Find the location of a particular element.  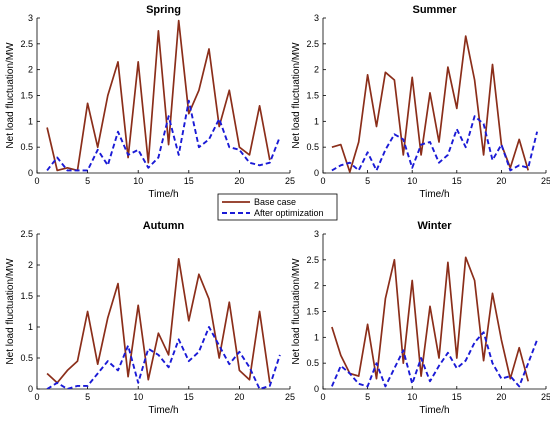

legend-box is located at coordinates (277, 207).